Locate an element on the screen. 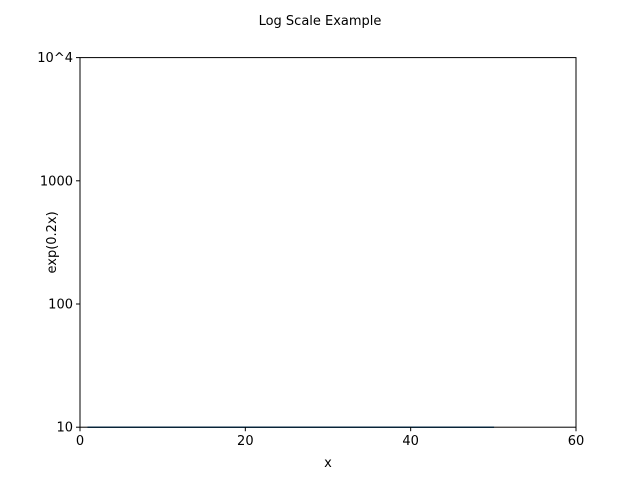 The image size is (640, 484). x-axis-label: x is located at coordinates (328, 463).